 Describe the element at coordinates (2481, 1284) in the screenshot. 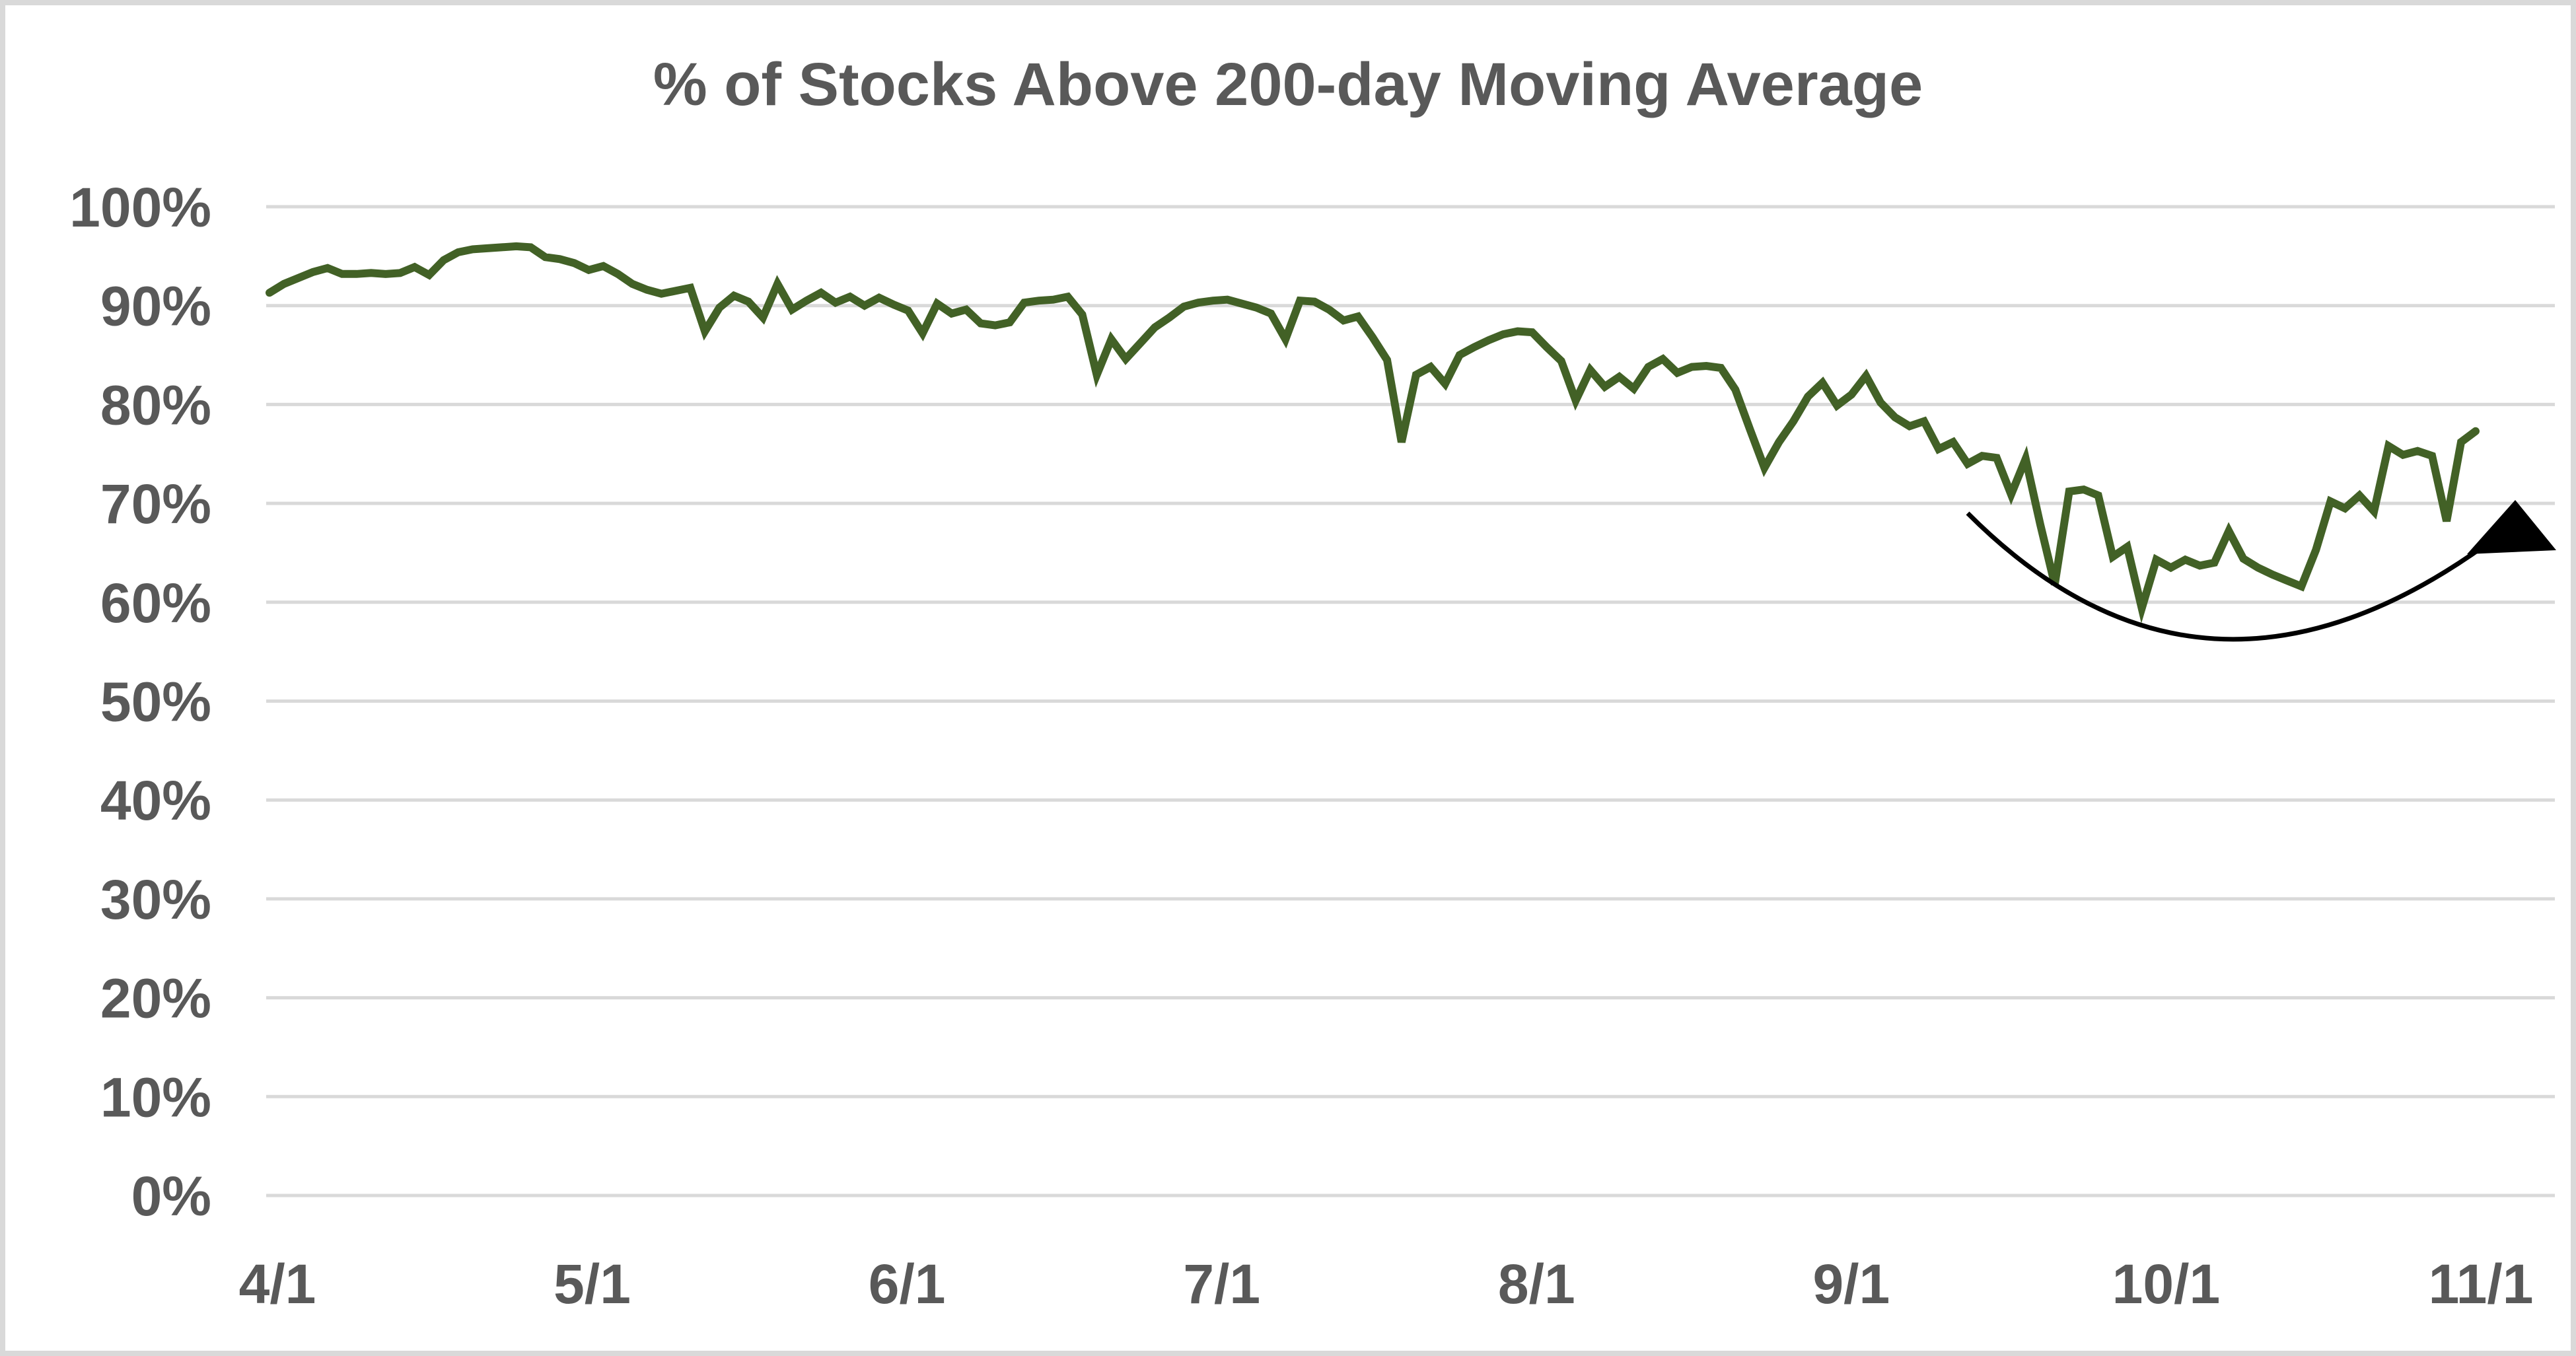

I see `x-tick-label-11/1: 11/1` at that location.